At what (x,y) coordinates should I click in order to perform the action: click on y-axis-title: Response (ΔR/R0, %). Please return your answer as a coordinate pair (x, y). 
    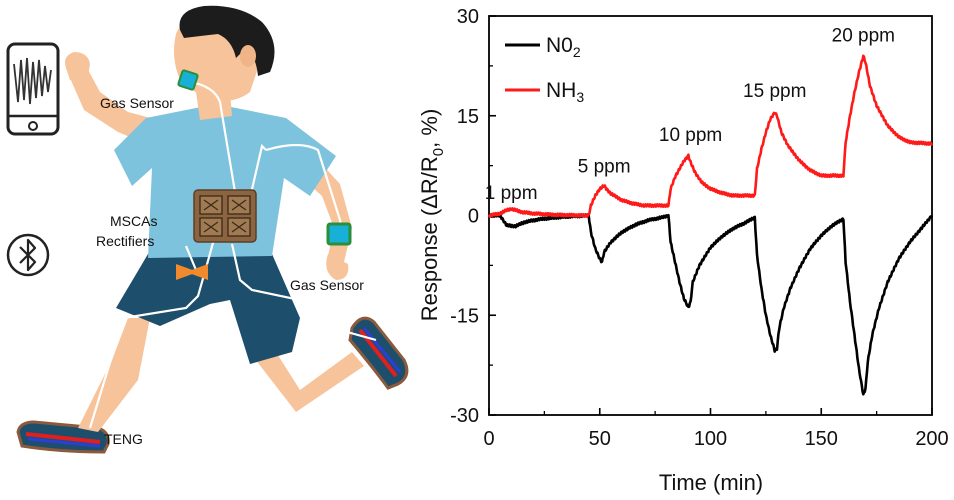
    Looking at the image, I should click on (432, 215).